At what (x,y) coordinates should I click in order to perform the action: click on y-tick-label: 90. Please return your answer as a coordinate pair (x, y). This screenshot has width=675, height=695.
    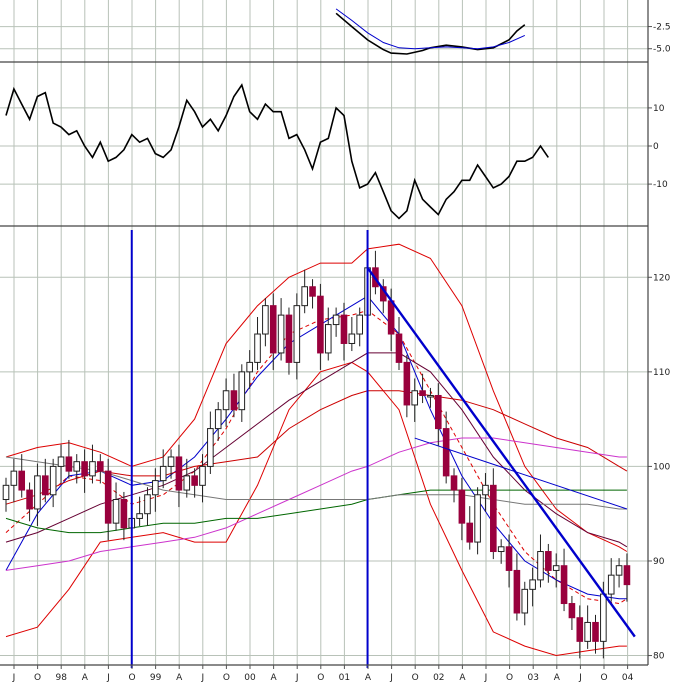
    Looking at the image, I should click on (659, 562).